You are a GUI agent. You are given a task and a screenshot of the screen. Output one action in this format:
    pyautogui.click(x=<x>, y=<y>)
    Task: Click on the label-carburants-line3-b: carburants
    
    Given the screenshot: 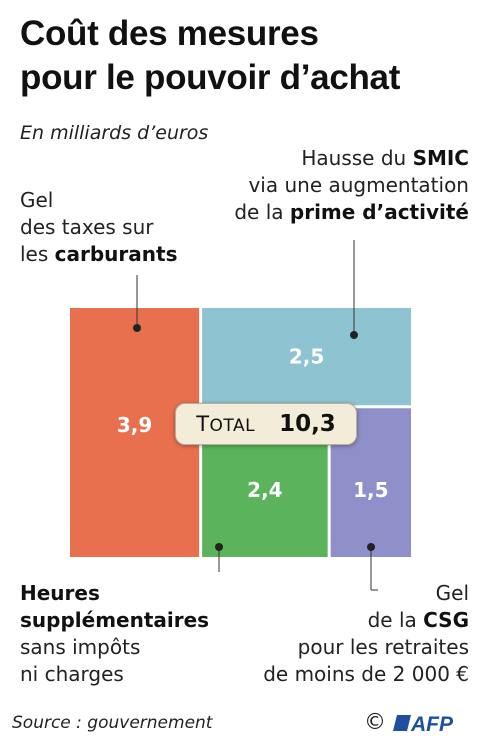 What is the action you would take?
    pyautogui.click(x=116, y=254)
    